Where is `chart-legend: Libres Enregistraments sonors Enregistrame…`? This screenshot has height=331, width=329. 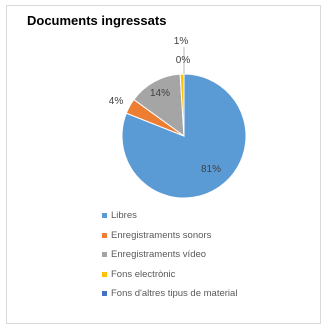 chart-legend: Libres Enregistraments sonors Enregistrame… is located at coordinates (169, 255).